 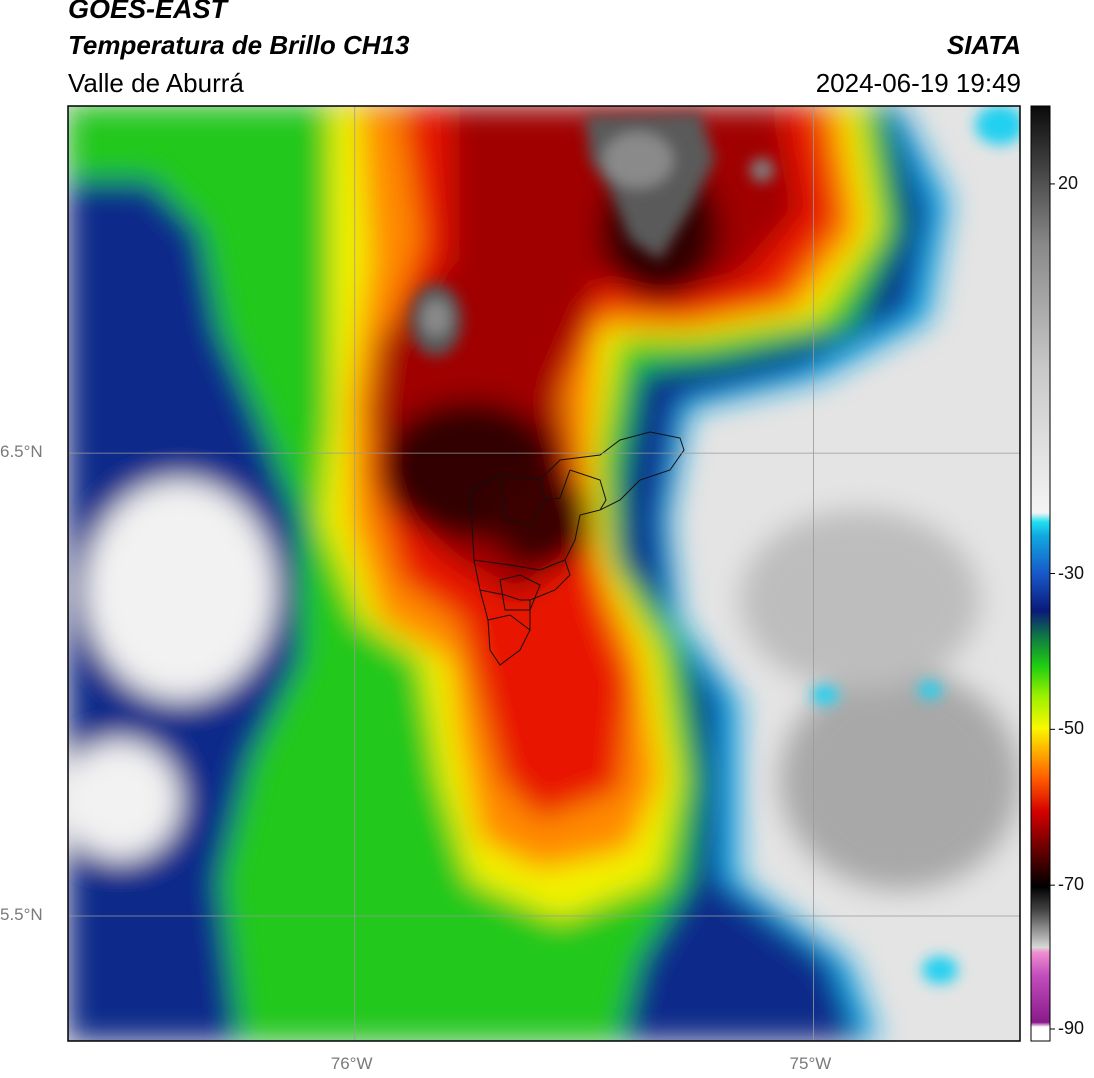 I want to click on colorbar-tick-label: -50, so click(x=1071, y=728).